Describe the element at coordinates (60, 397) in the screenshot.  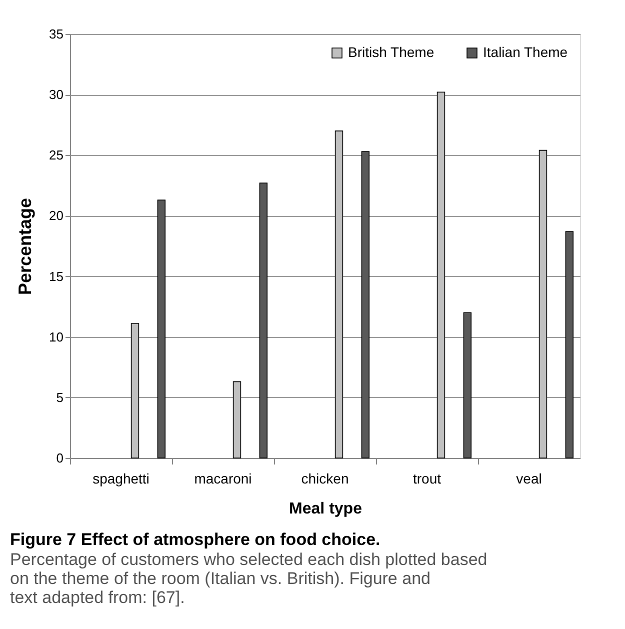
I see `y-tick-label: 5` at that location.